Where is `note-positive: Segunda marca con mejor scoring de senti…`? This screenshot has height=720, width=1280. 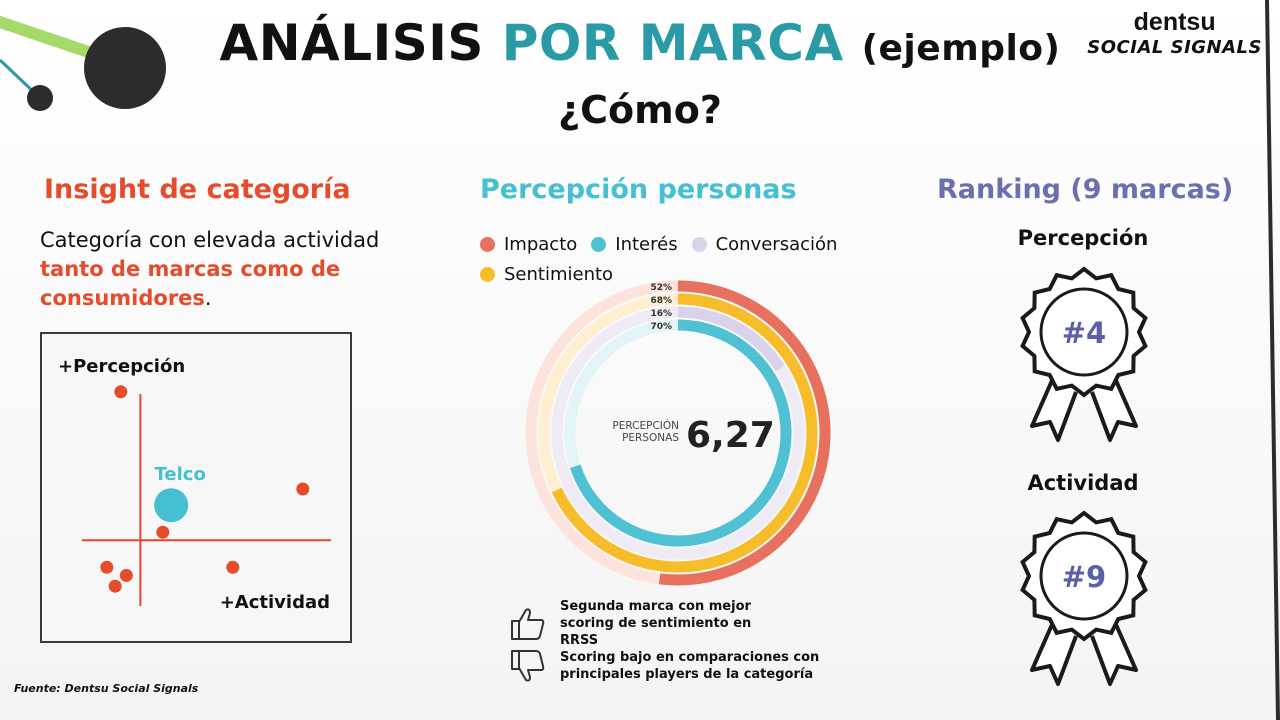
note-positive: Segunda marca con mejor scoring de senti… is located at coordinates (650, 623).